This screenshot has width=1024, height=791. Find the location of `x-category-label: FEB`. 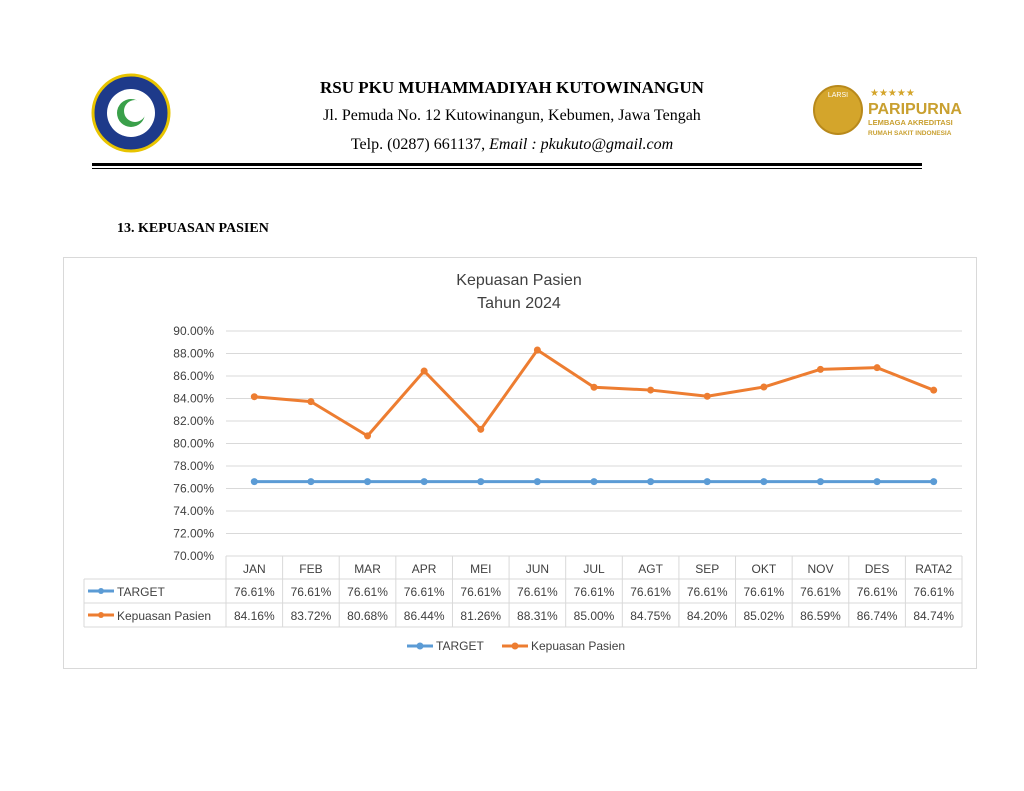

x-category-label: FEB is located at coordinates (310, 569).